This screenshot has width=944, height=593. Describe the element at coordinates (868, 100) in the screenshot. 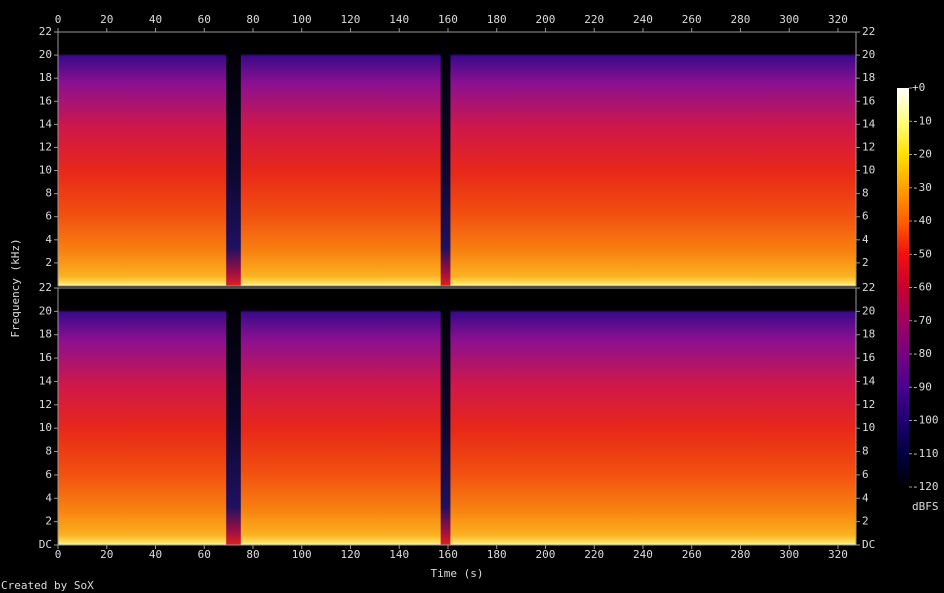

I see `y-tick-label-right: 16` at that location.